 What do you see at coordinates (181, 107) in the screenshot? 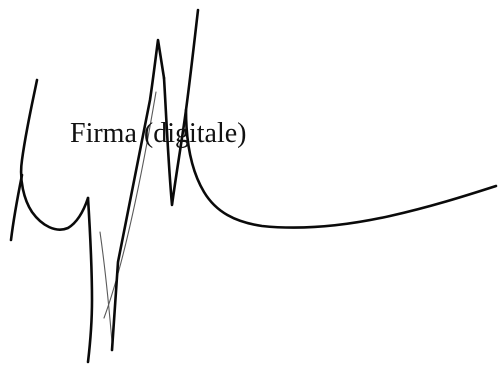
I see `signature-stroke-middle-peak` at bounding box center [181, 107].